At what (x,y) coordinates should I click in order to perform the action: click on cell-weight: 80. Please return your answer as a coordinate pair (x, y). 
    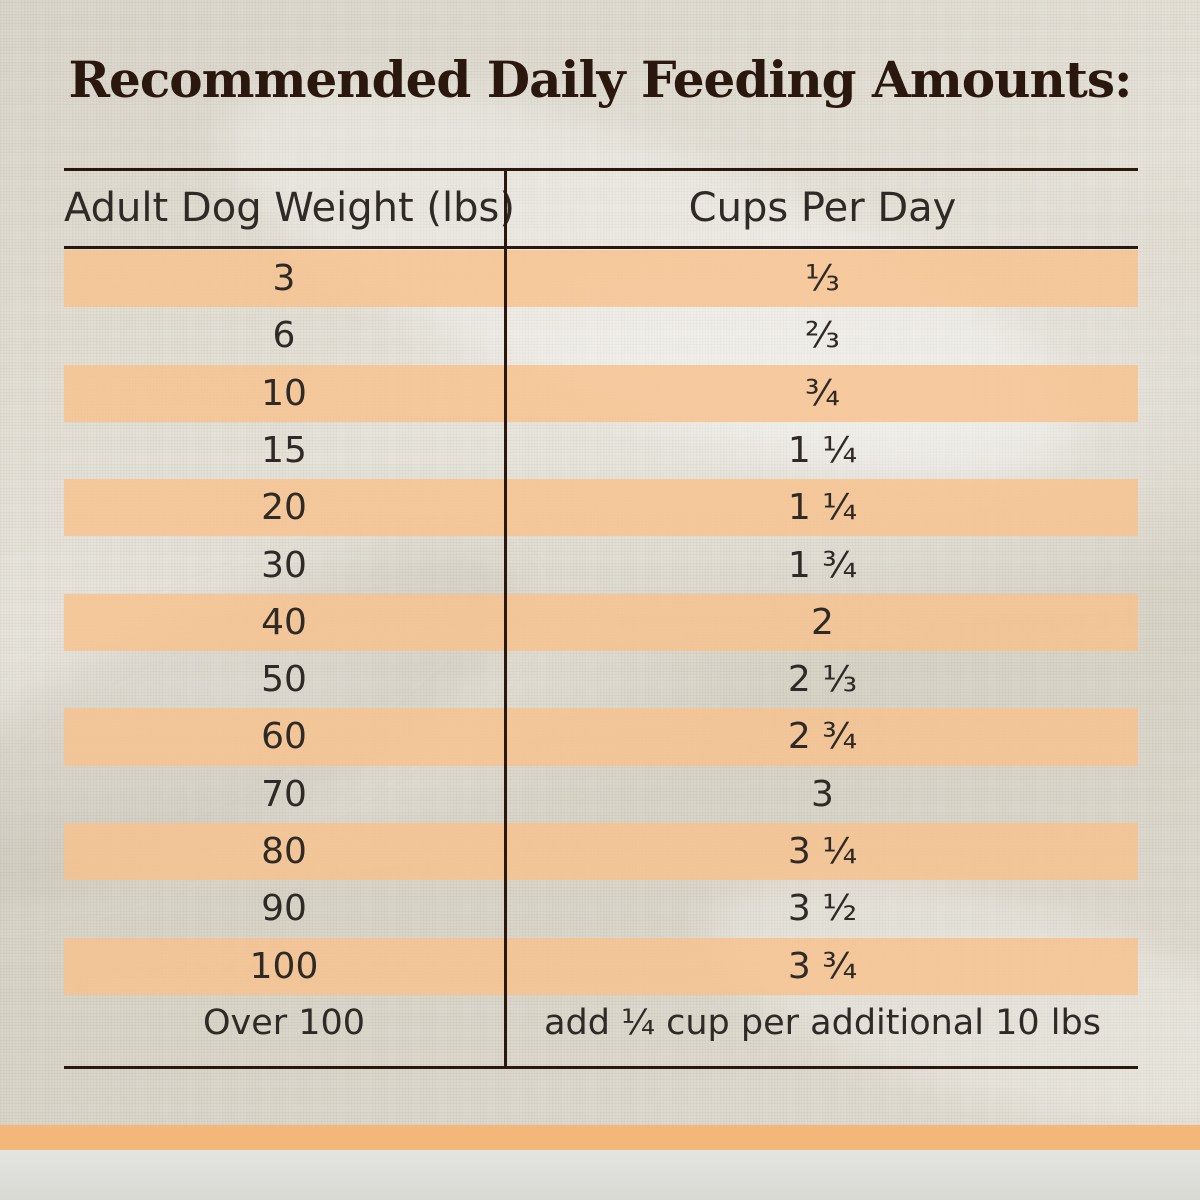
    Looking at the image, I should click on (284, 851).